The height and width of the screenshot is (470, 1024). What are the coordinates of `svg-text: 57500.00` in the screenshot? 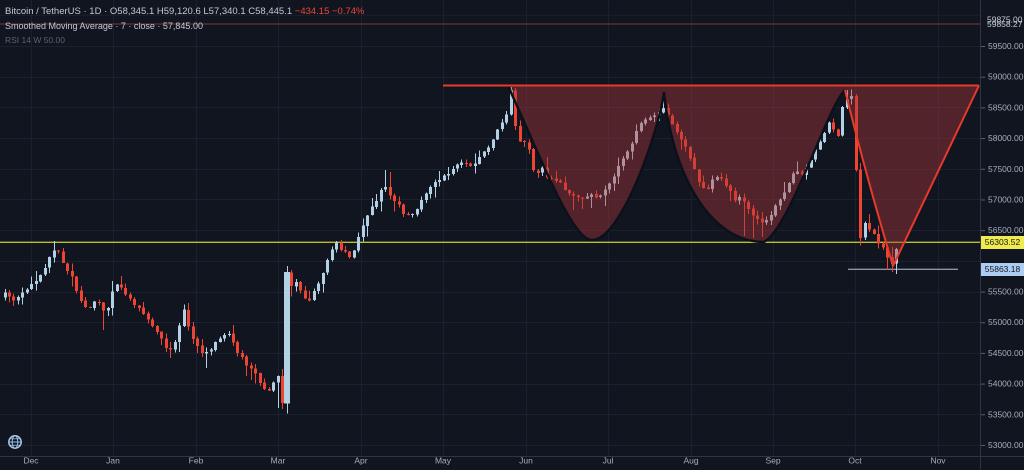 It's located at (1006, 169).